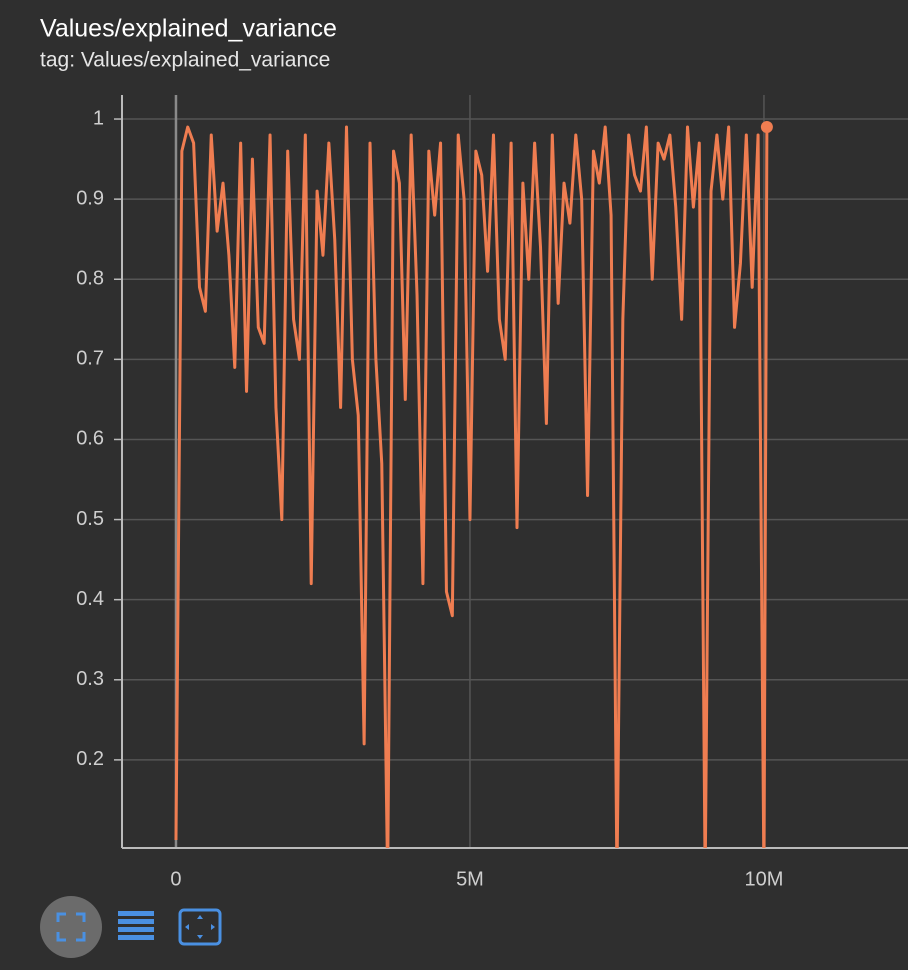 The width and height of the screenshot is (908, 970). What do you see at coordinates (90, 759) in the screenshot?
I see `y-tick-label: 0.2` at bounding box center [90, 759].